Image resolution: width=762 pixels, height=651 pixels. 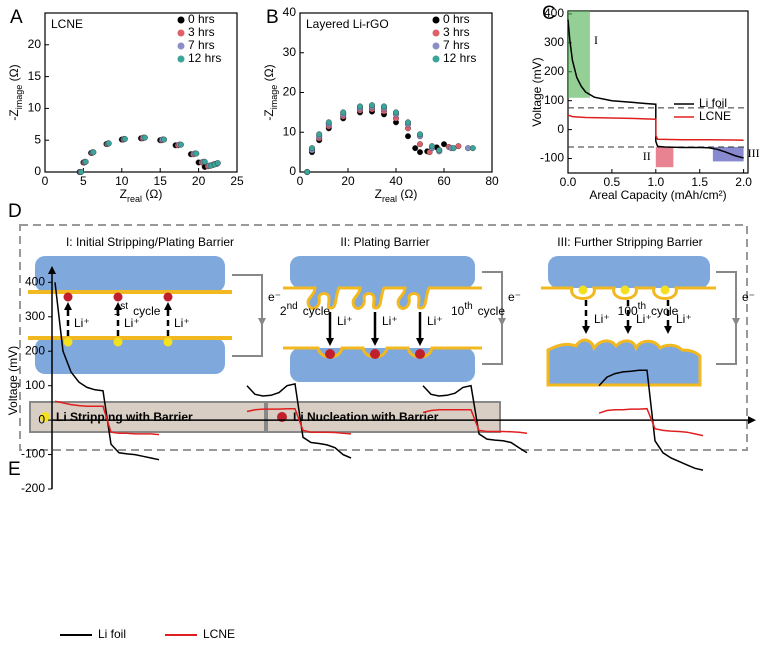 What do you see at coordinates (247, 315) in the screenshot?
I see `circuit` at bounding box center [247, 315].